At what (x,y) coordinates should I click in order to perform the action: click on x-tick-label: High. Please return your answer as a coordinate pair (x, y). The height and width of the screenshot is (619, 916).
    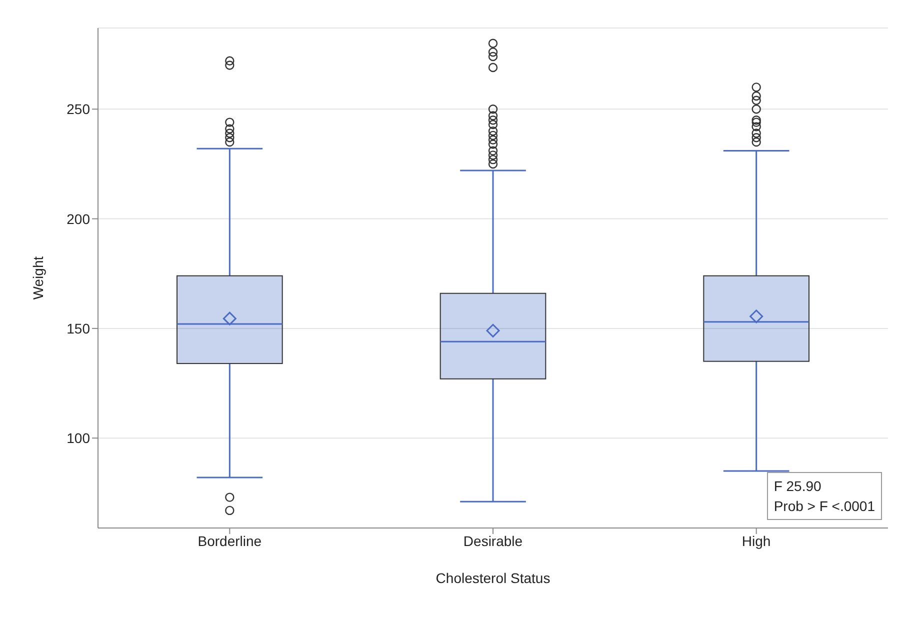
    Looking at the image, I should click on (756, 540).